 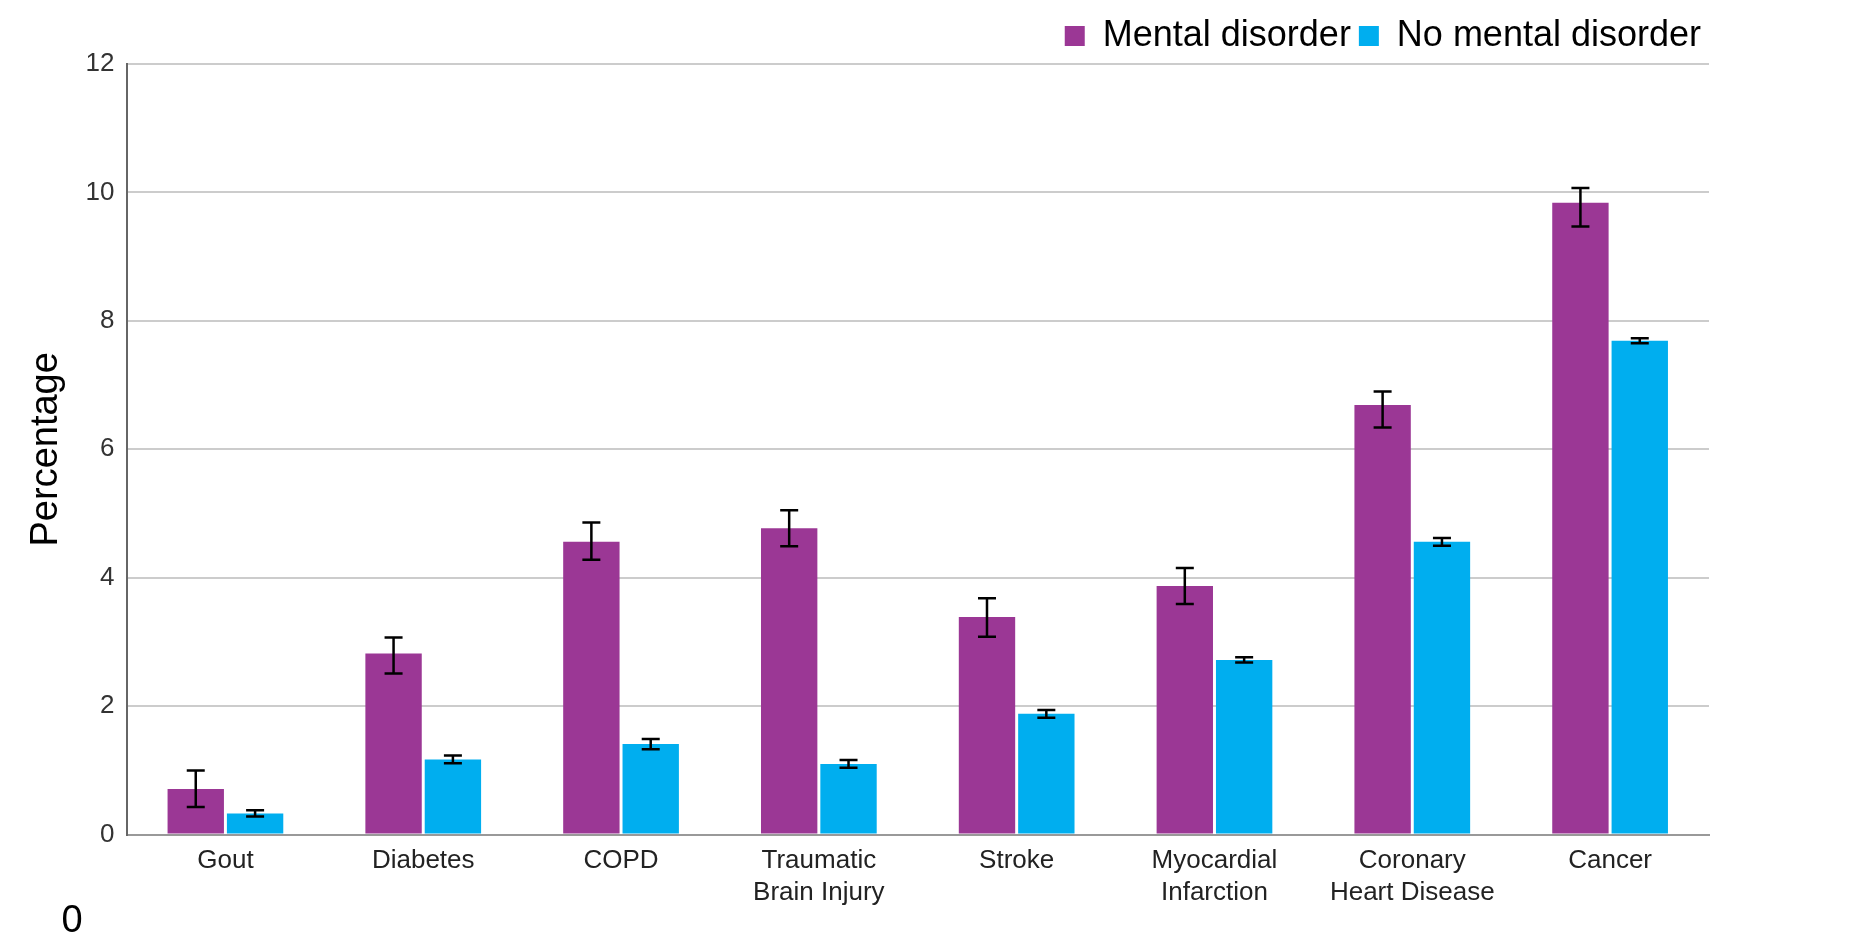 I want to click on y-tick-label: 12, so click(x=100, y=62).